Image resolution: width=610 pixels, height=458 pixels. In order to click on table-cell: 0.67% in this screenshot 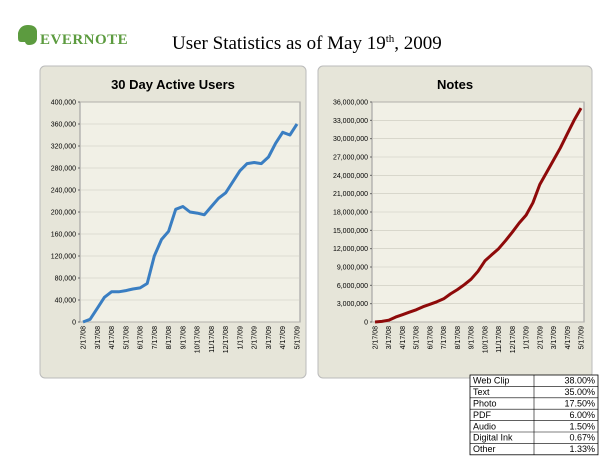, I will do `click(582, 438)`.